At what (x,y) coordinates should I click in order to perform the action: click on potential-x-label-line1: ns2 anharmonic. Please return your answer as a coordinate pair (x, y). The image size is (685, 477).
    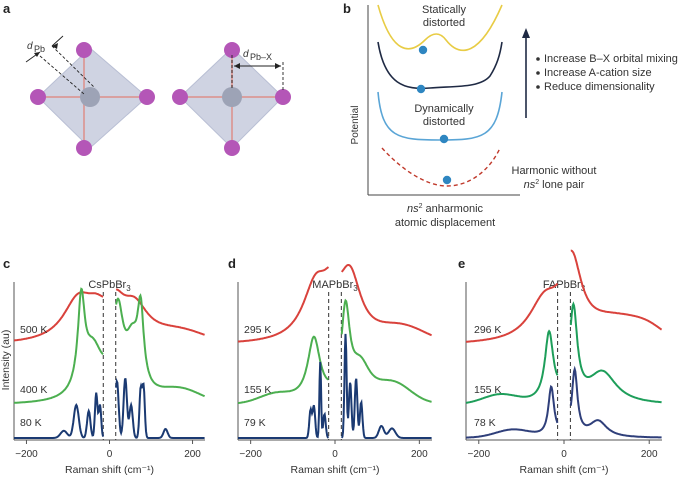
    Looking at the image, I should click on (445, 209).